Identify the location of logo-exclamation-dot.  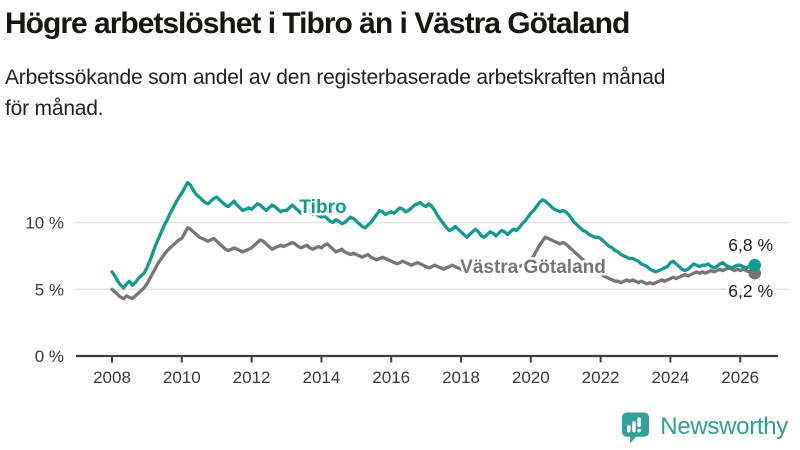
(639, 430).